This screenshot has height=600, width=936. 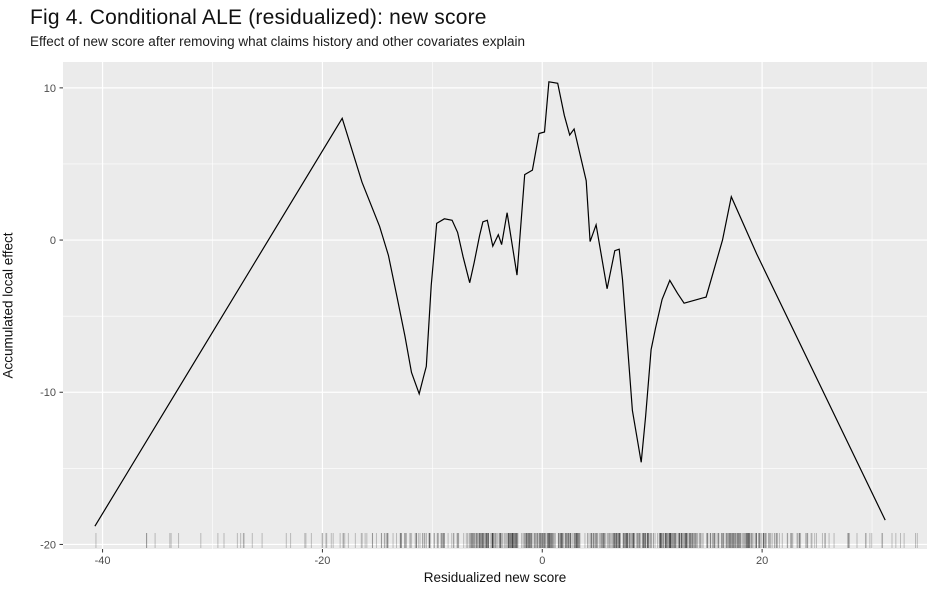 I want to click on x-tick-label: -20, so click(x=322, y=561).